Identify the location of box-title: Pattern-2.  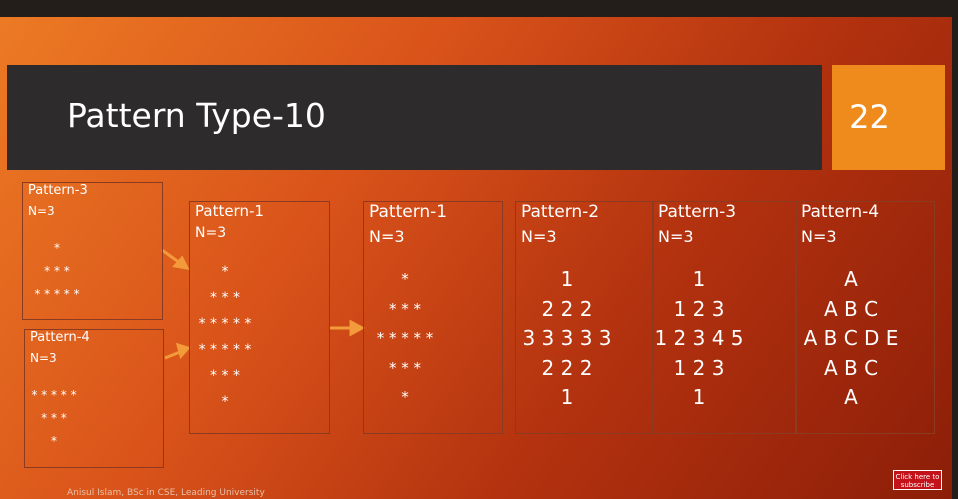
(560, 212).